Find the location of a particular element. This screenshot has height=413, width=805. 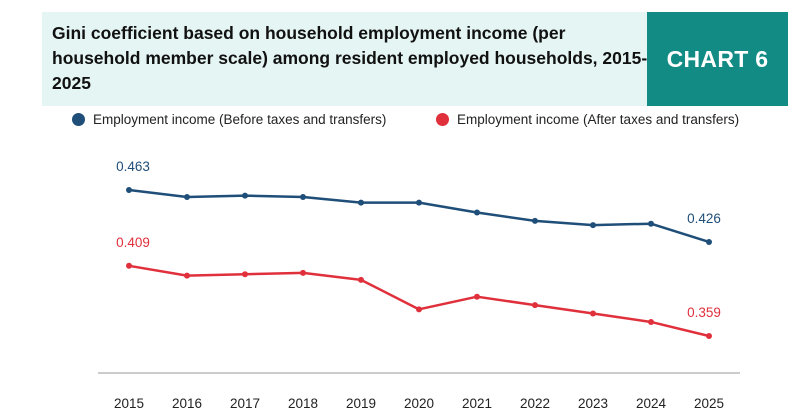

x-tick-label-2025: 2025 is located at coordinates (709, 403).